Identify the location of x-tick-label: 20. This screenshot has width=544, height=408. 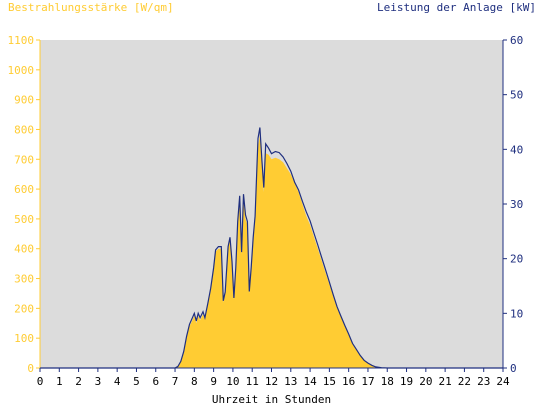
(425, 381).